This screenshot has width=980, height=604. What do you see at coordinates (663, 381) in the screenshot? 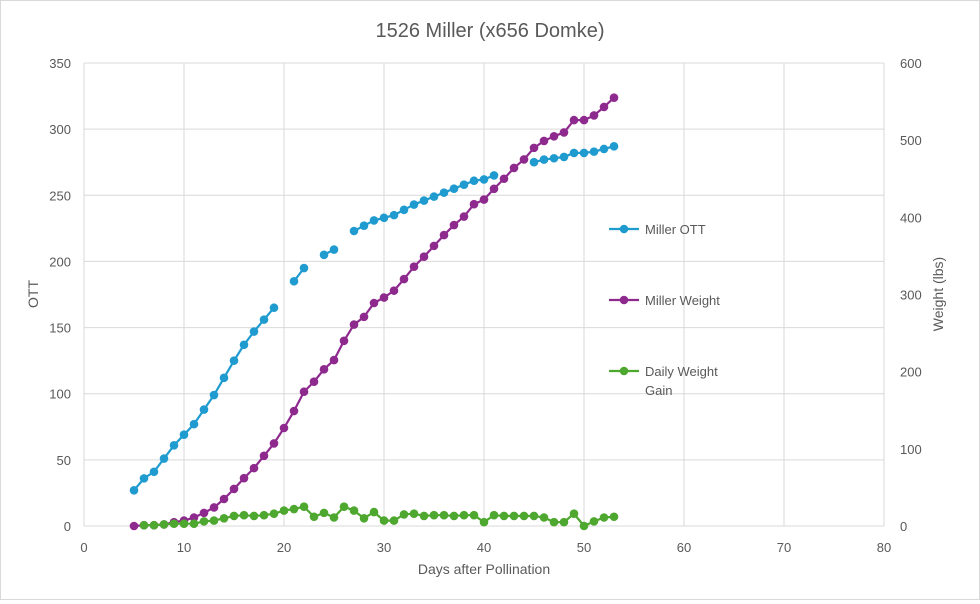
I see `legend-item: Daily Weight Gain` at bounding box center [663, 381].